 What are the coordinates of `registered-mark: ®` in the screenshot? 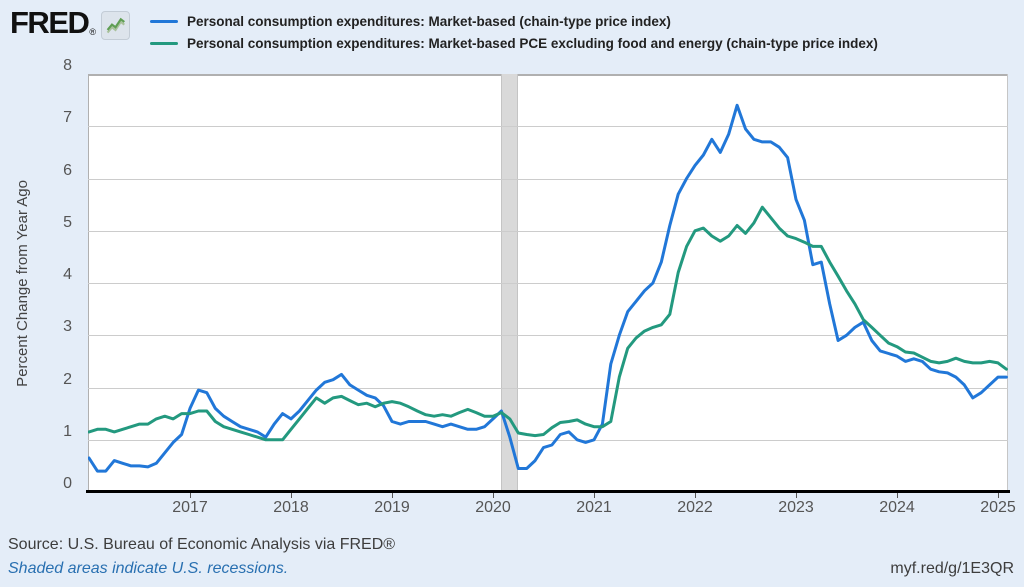 It's located at (93, 32).